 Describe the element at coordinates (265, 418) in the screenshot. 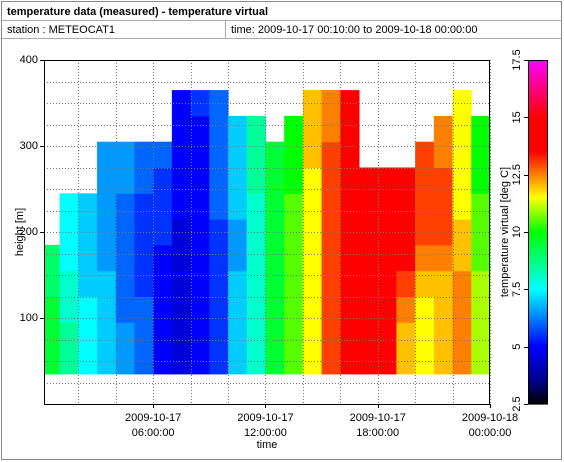

I see `x-tick-label: 2009-10-17` at that location.